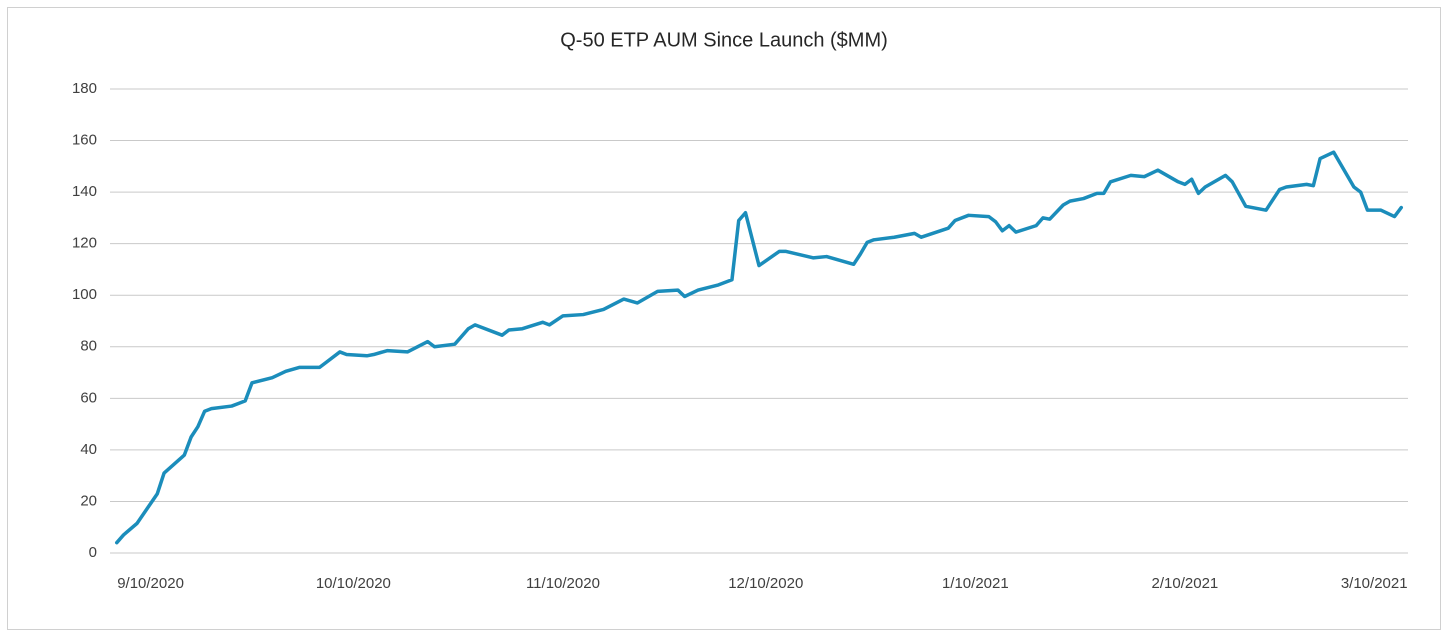 The image size is (1448, 637). I want to click on y-tick-label: 0, so click(93, 552).